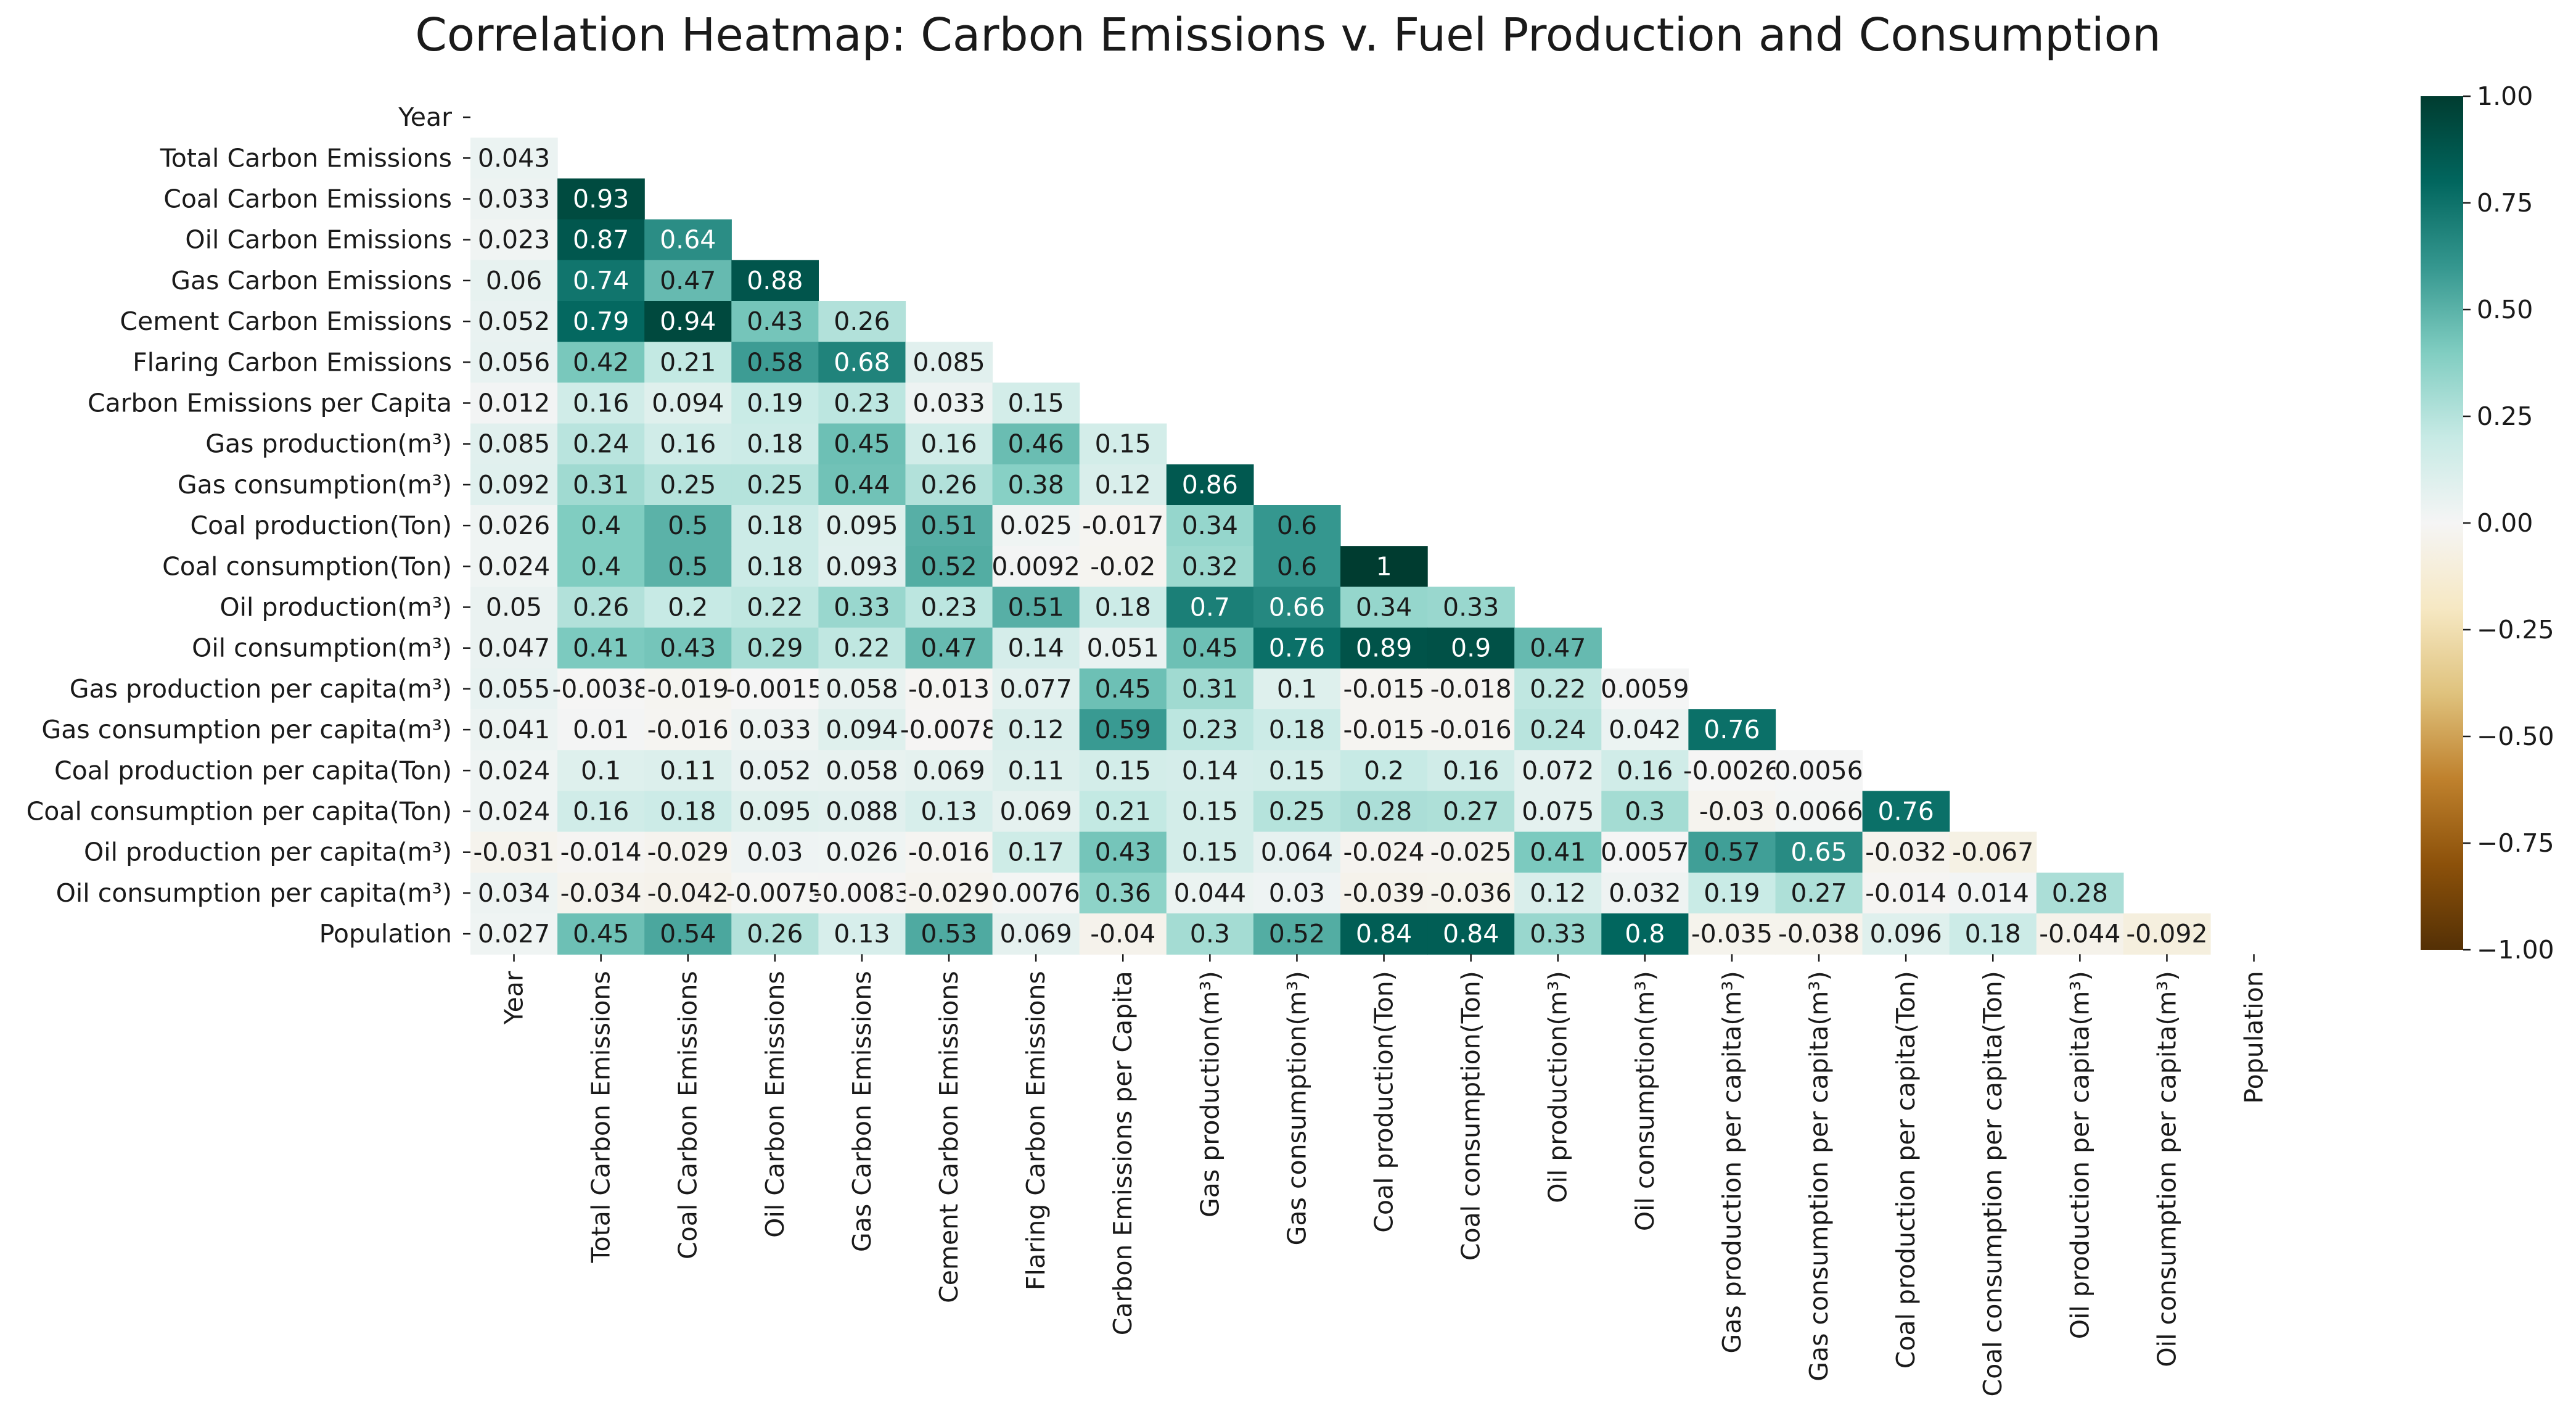 Image resolution: width=2576 pixels, height=1421 pixels. Describe the element at coordinates (2254, 1037) in the screenshot. I see `x-tick-label-population: Population` at that location.